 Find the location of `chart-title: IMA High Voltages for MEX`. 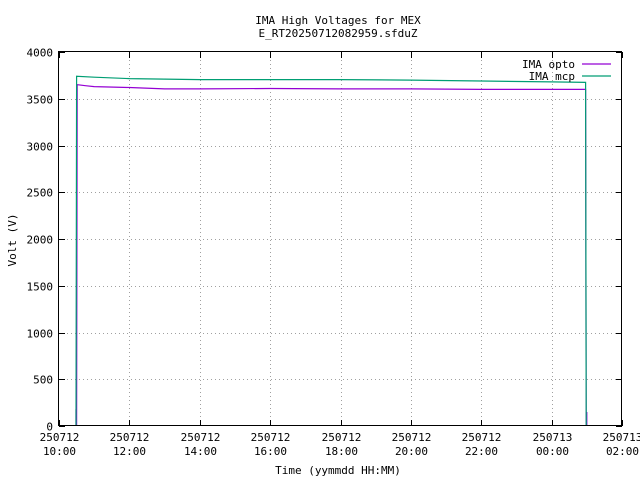

chart-title: IMA High Voltages for MEX is located at coordinates (338, 20).